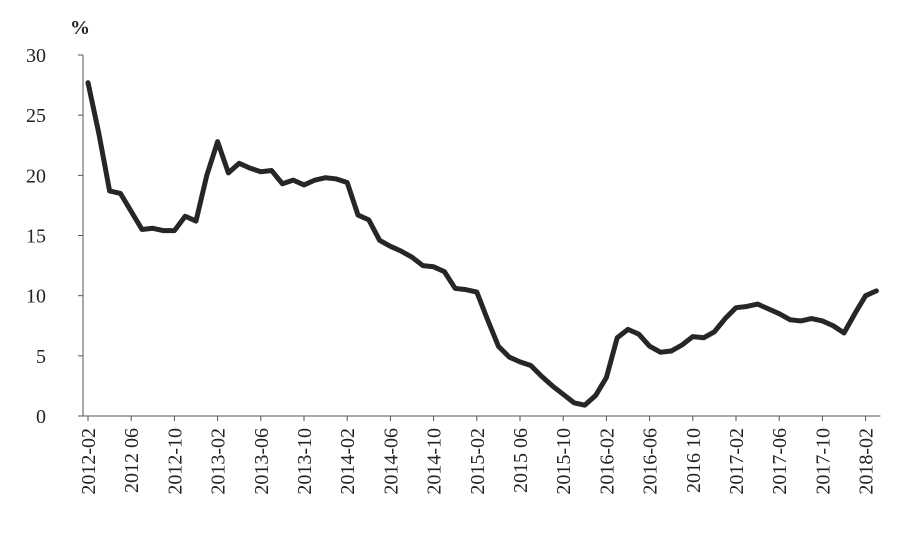 The height and width of the screenshot is (548, 900). I want to click on y-tick-label: 10, so click(36, 297).